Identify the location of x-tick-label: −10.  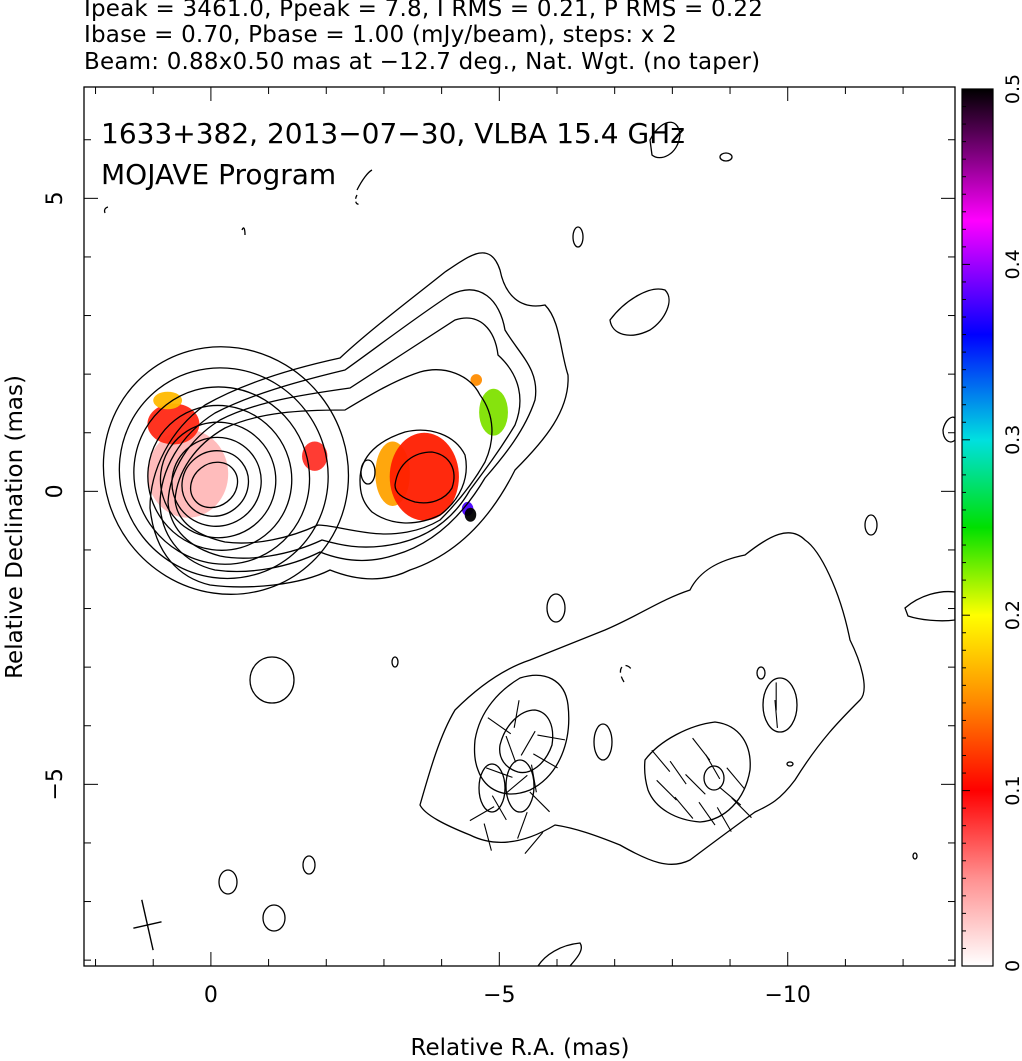
(788, 995).